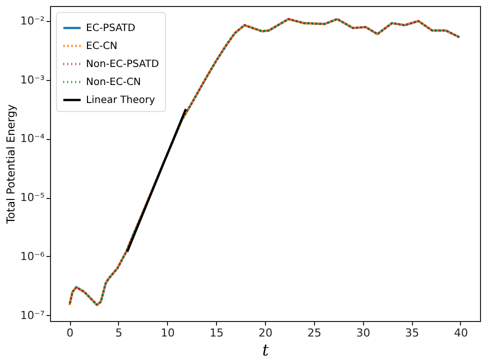 This screenshot has height=362, width=486. What do you see at coordinates (167, 333) in the screenshot?
I see `x-tick-label: 10` at bounding box center [167, 333].